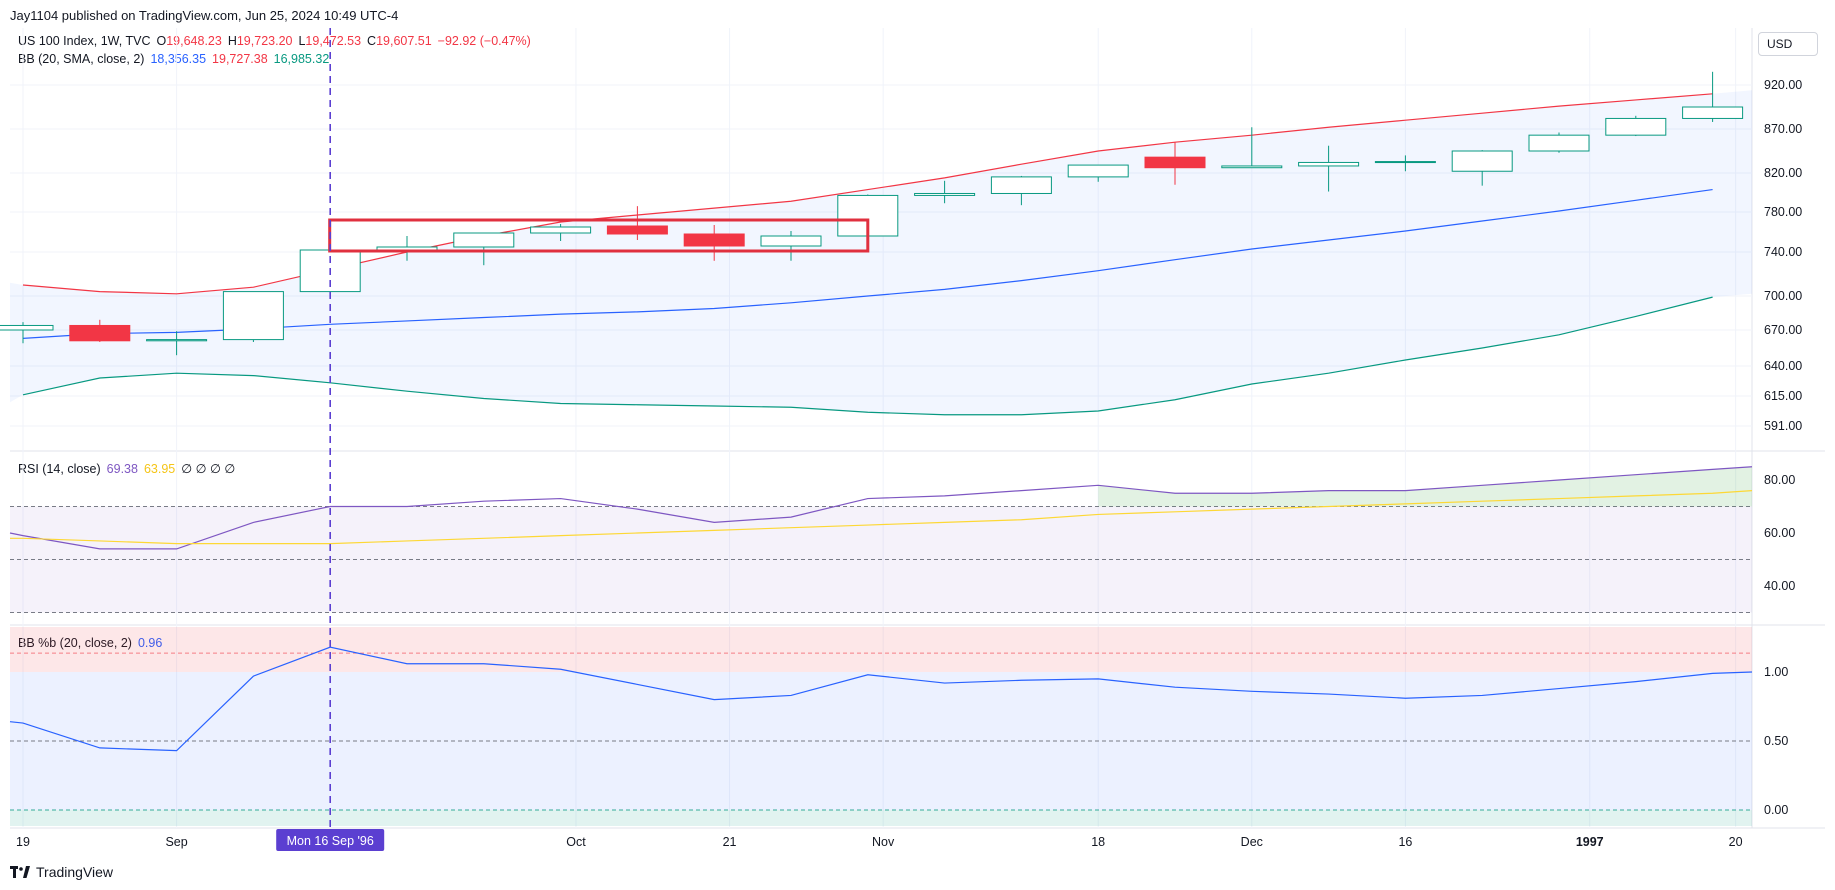  Describe the element at coordinates (1783, 85) in the screenshot. I see `price-tick-label: 920.00` at that location.